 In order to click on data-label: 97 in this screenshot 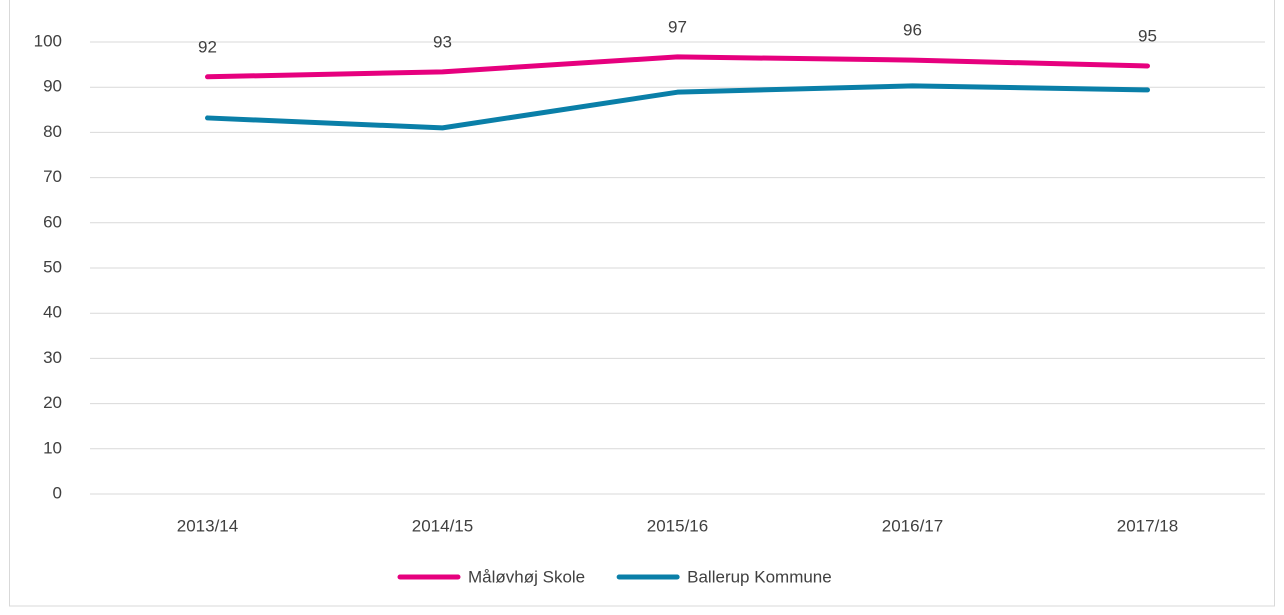, I will do `click(677, 26)`.